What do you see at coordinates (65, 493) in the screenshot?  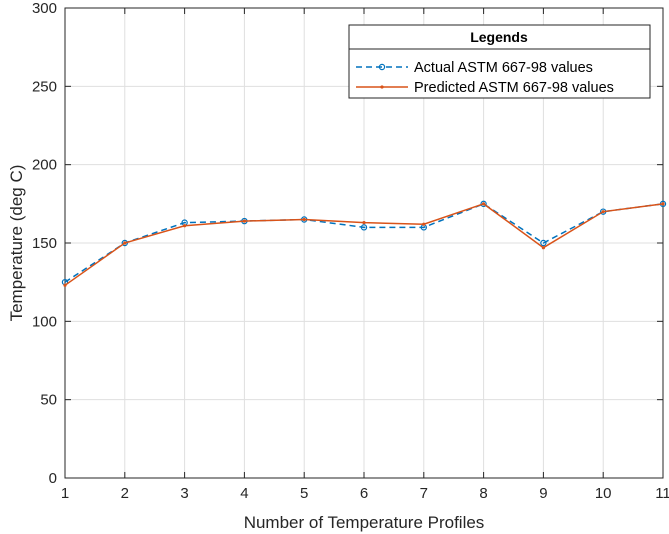 I see `x-tick-label: 1` at bounding box center [65, 493].